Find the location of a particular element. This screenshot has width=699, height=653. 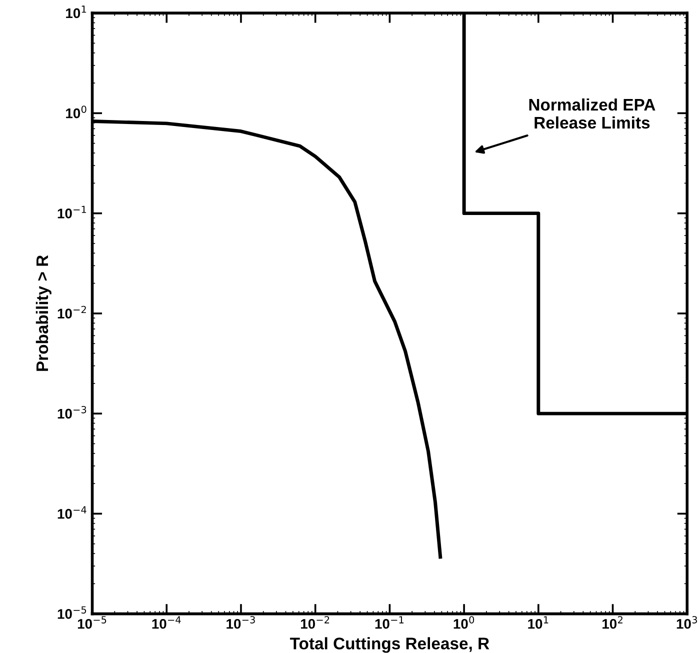

x-tick-label: 10$^{1}$ is located at coordinates (538, 622).